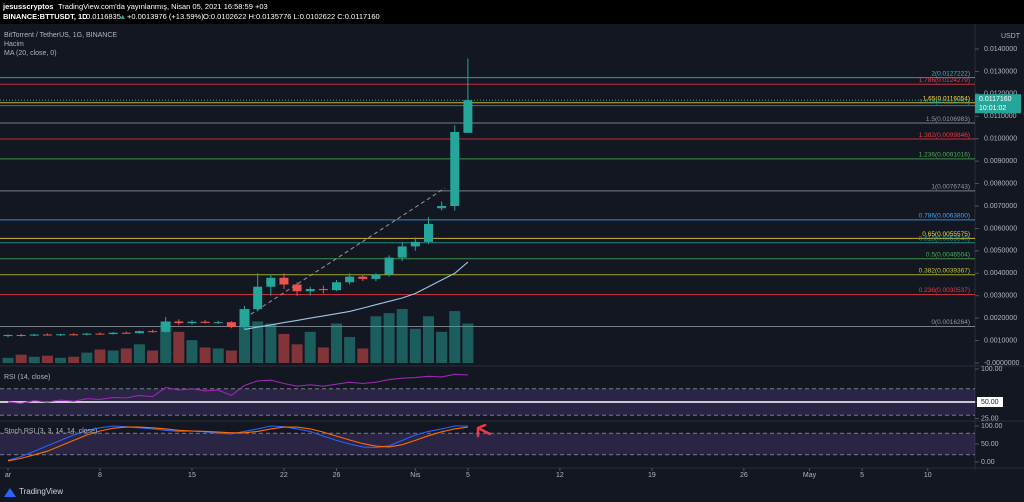 This screenshot has height=502, width=1024. What do you see at coordinates (10, 492) in the screenshot?
I see `footer-logo` at bounding box center [10, 492].